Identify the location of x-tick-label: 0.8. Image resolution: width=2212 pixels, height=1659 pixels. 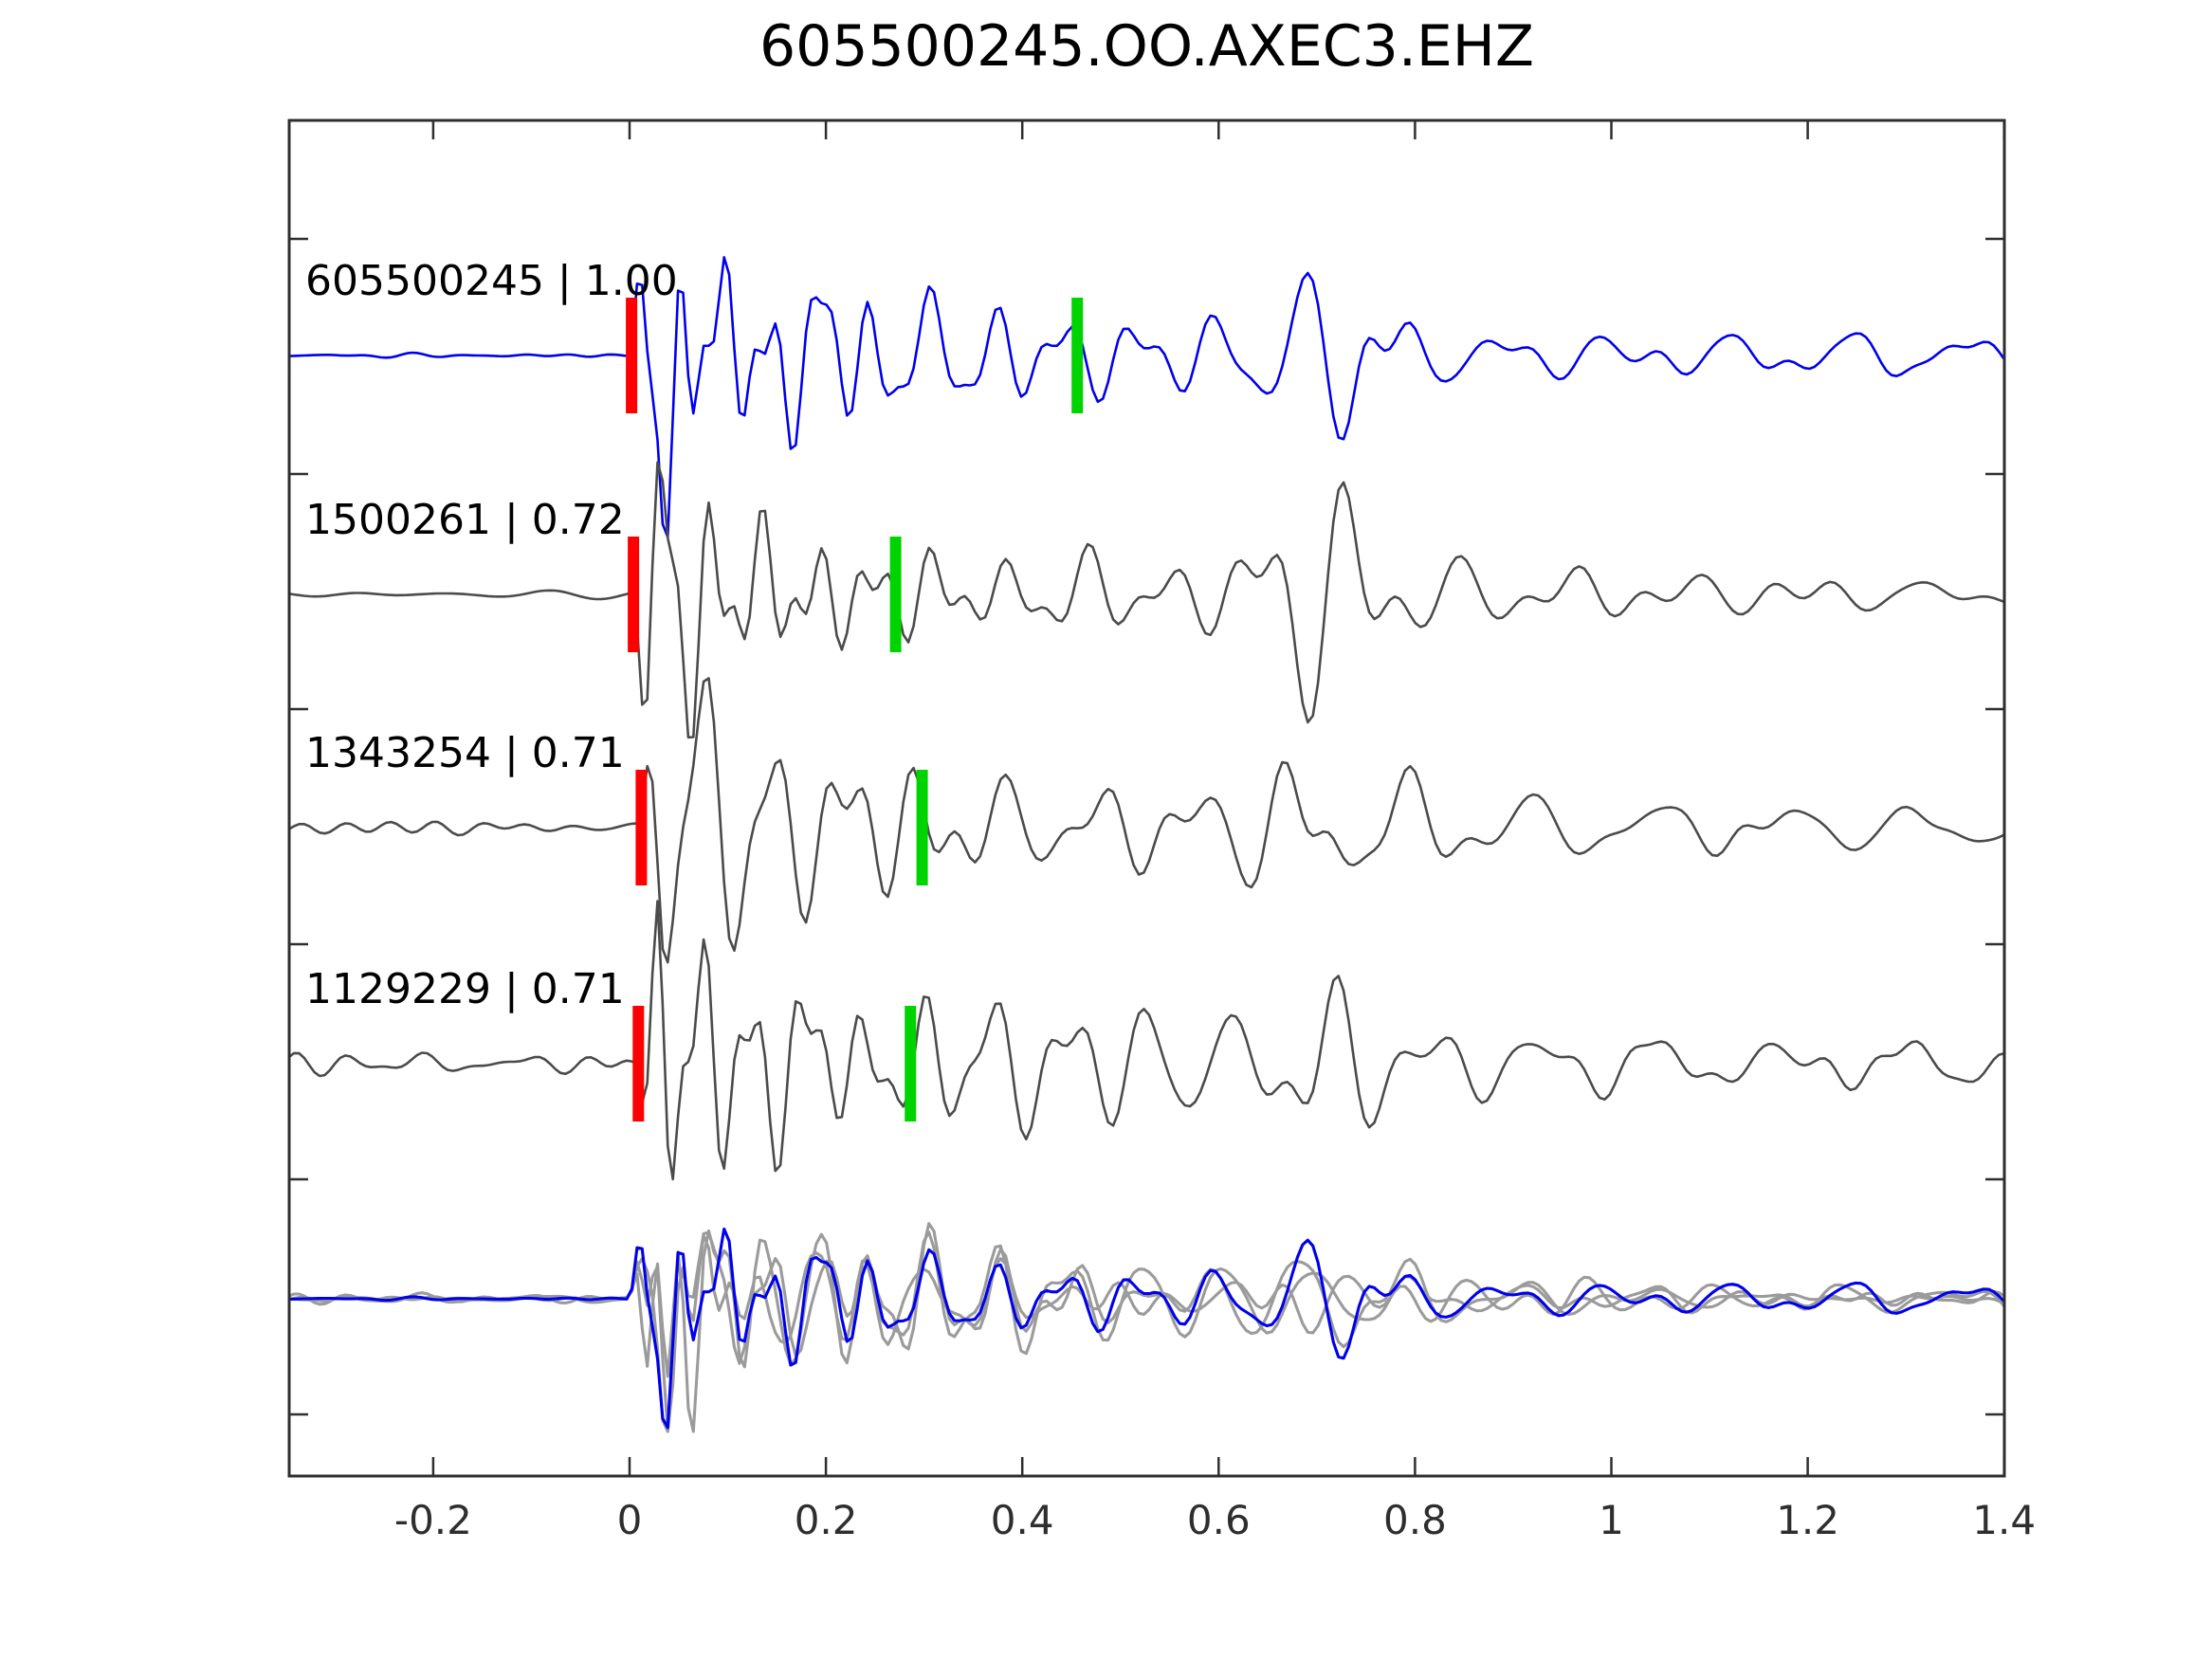
(1415, 1520).